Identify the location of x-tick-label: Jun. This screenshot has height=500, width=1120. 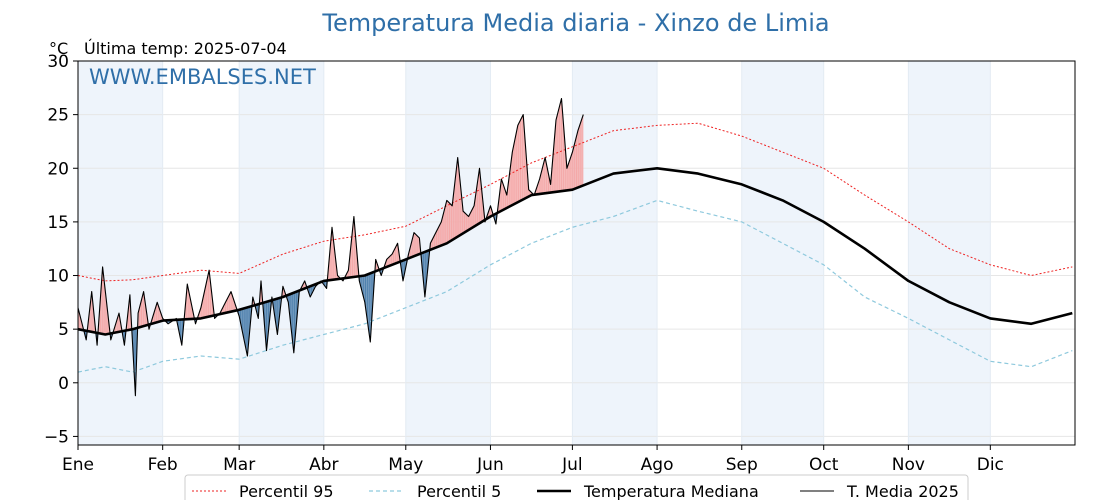
(490, 465).